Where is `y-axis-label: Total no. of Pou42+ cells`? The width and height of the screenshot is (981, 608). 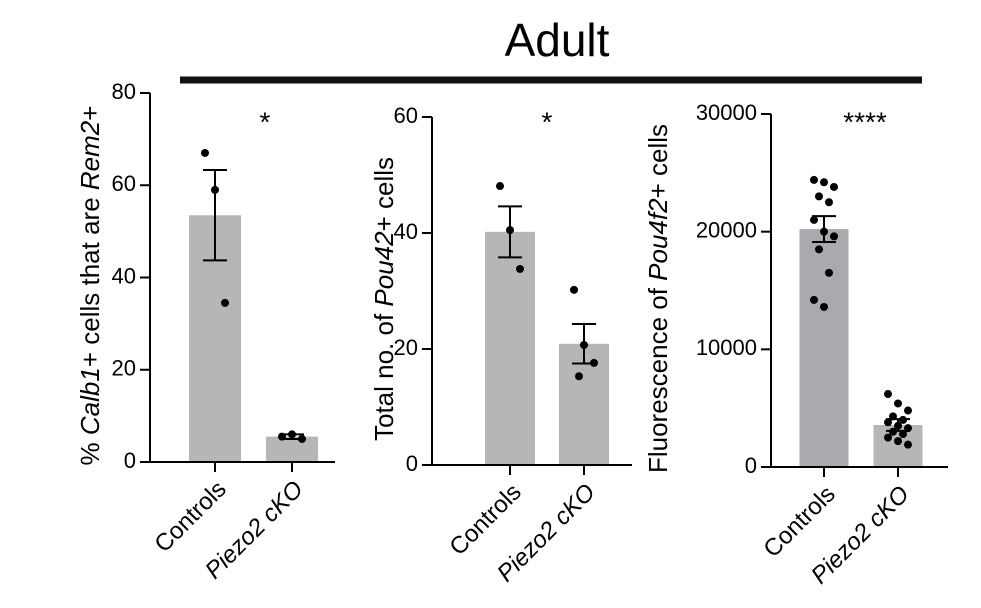 y-axis-label: Total no. of Pou42+ cells is located at coordinates (384, 299).